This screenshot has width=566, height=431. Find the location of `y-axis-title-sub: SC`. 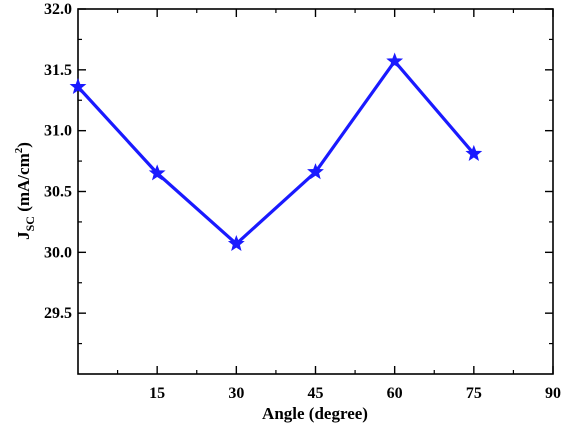

y-axis-title-sub: SC is located at coordinates (30, 223).